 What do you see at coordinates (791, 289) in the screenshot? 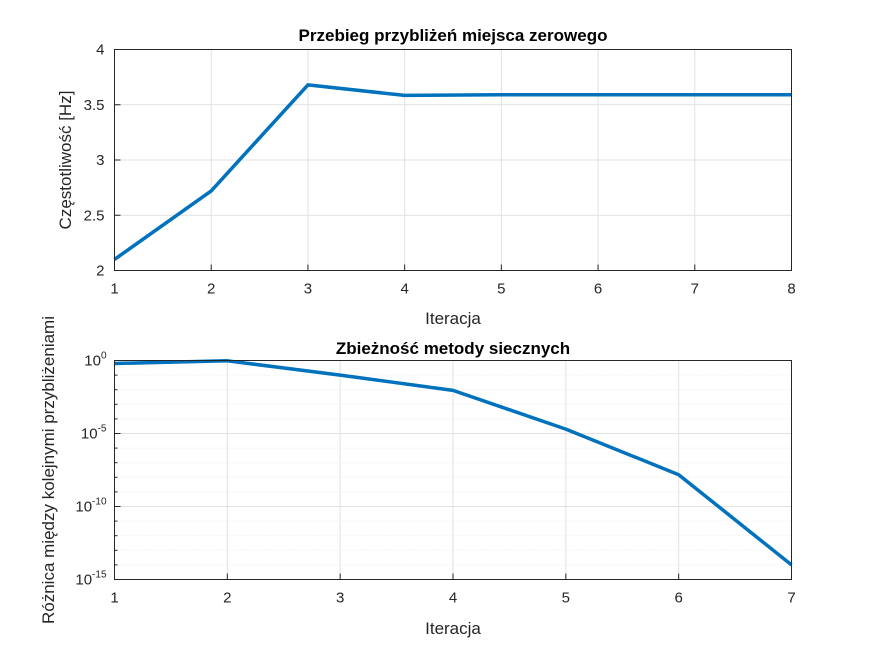
I see `x-tick-label: 8` at bounding box center [791, 289].